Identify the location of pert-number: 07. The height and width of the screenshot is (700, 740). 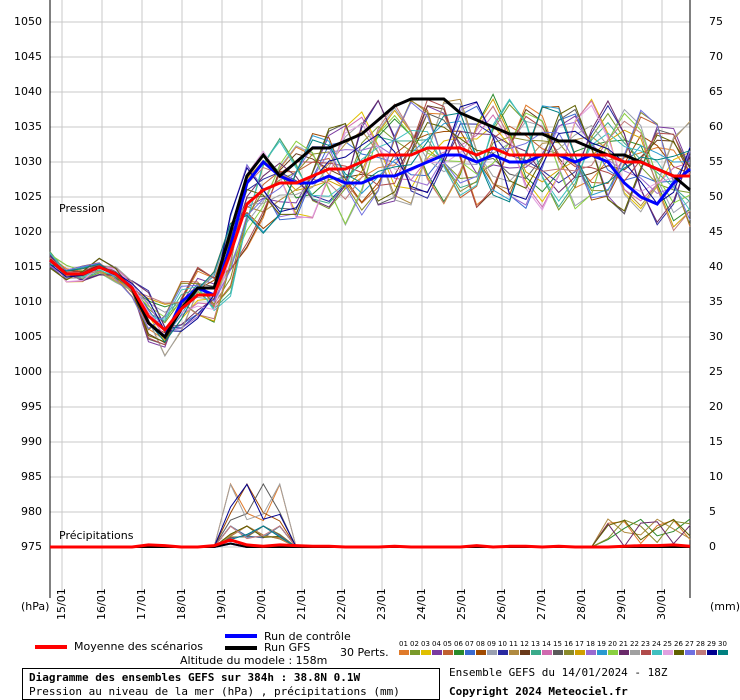
(469, 644).